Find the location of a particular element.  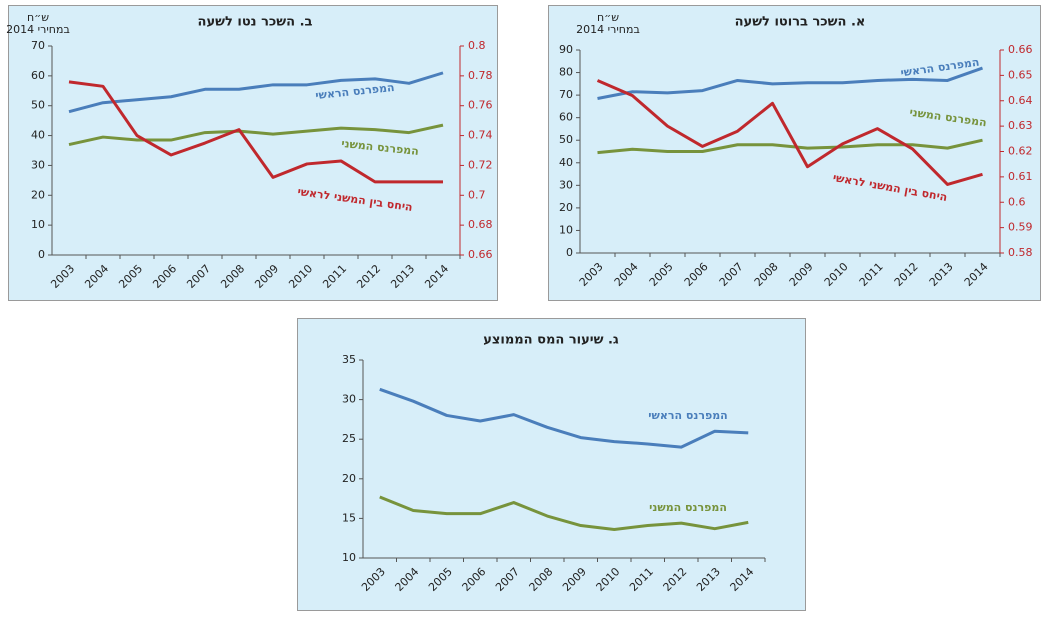

y2-tick-label: 0.74 is located at coordinates (480, 135).